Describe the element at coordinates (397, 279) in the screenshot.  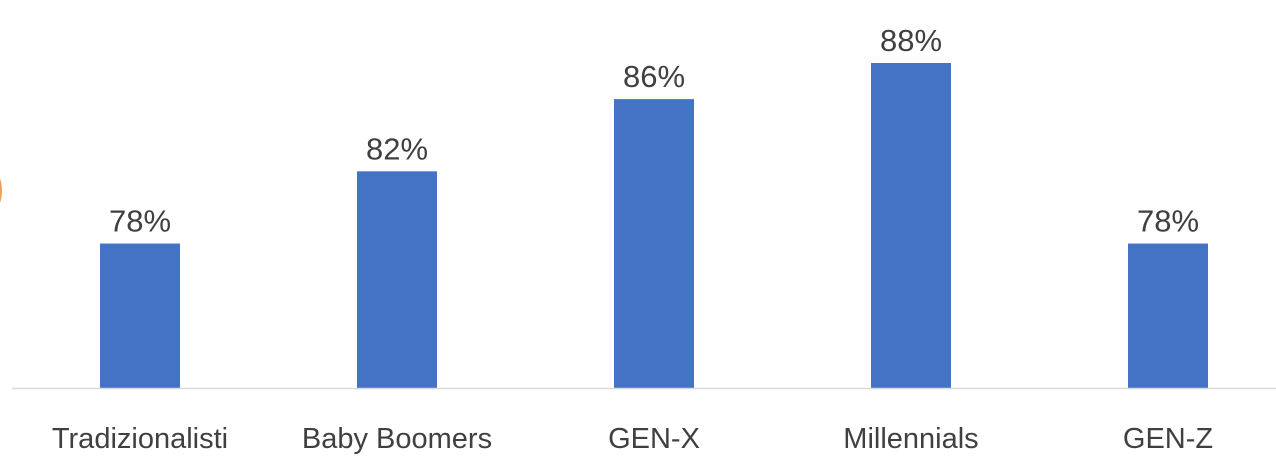
I see `bar-baby-boomers` at that location.